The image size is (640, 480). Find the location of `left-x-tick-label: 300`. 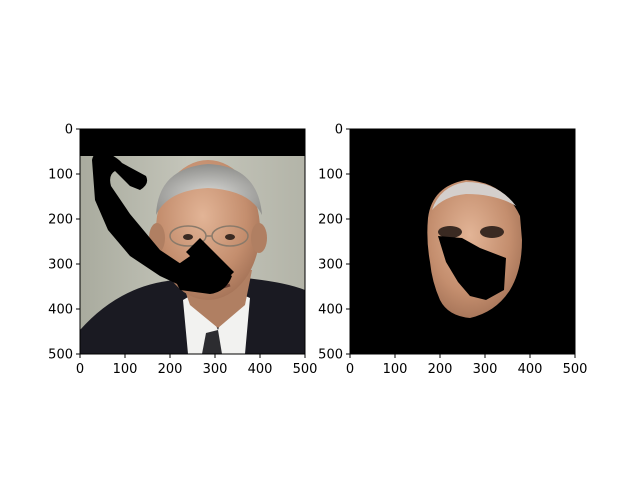

left-x-tick-label: 300 is located at coordinates (215, 369).